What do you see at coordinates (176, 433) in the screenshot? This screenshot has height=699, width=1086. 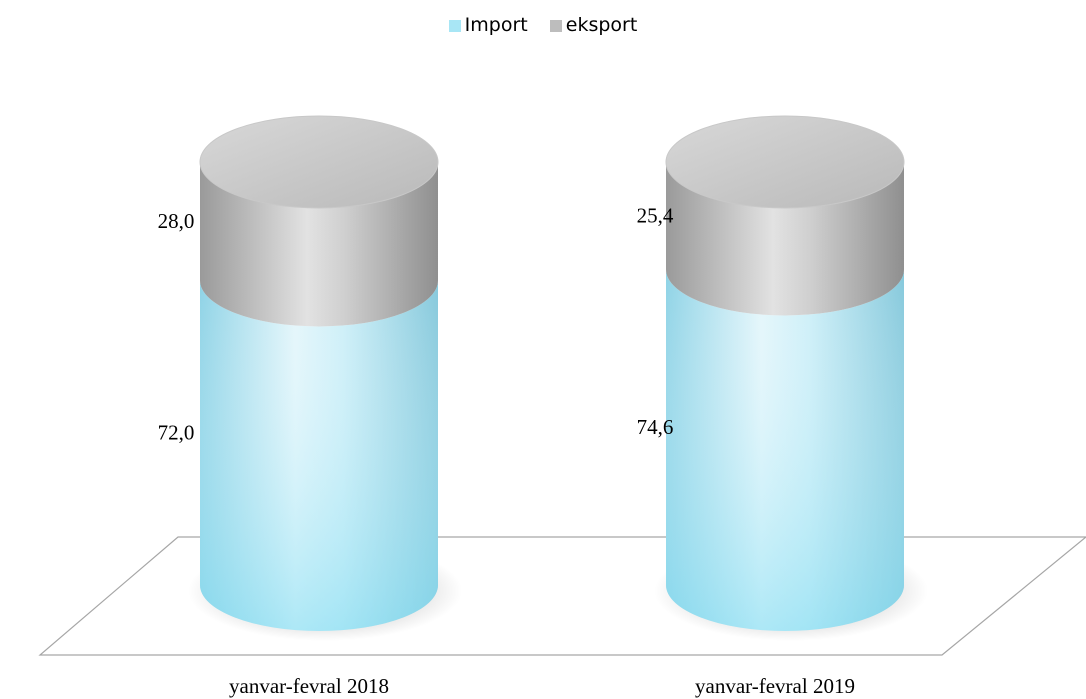 I see `data-label-import-1: 72,0` at bounding box center [176, 433].